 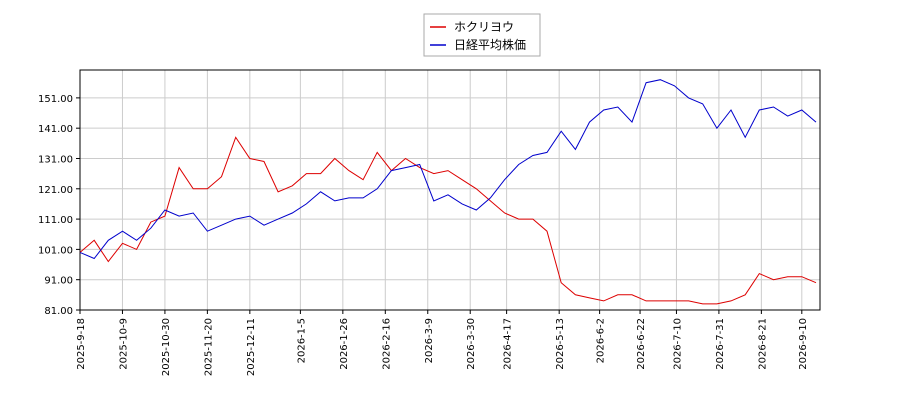 What do you see at coordinates (251, 347) in the screenshot?
I see `x-tick-label: 2025-12-11` at bounding box center [251, 347].